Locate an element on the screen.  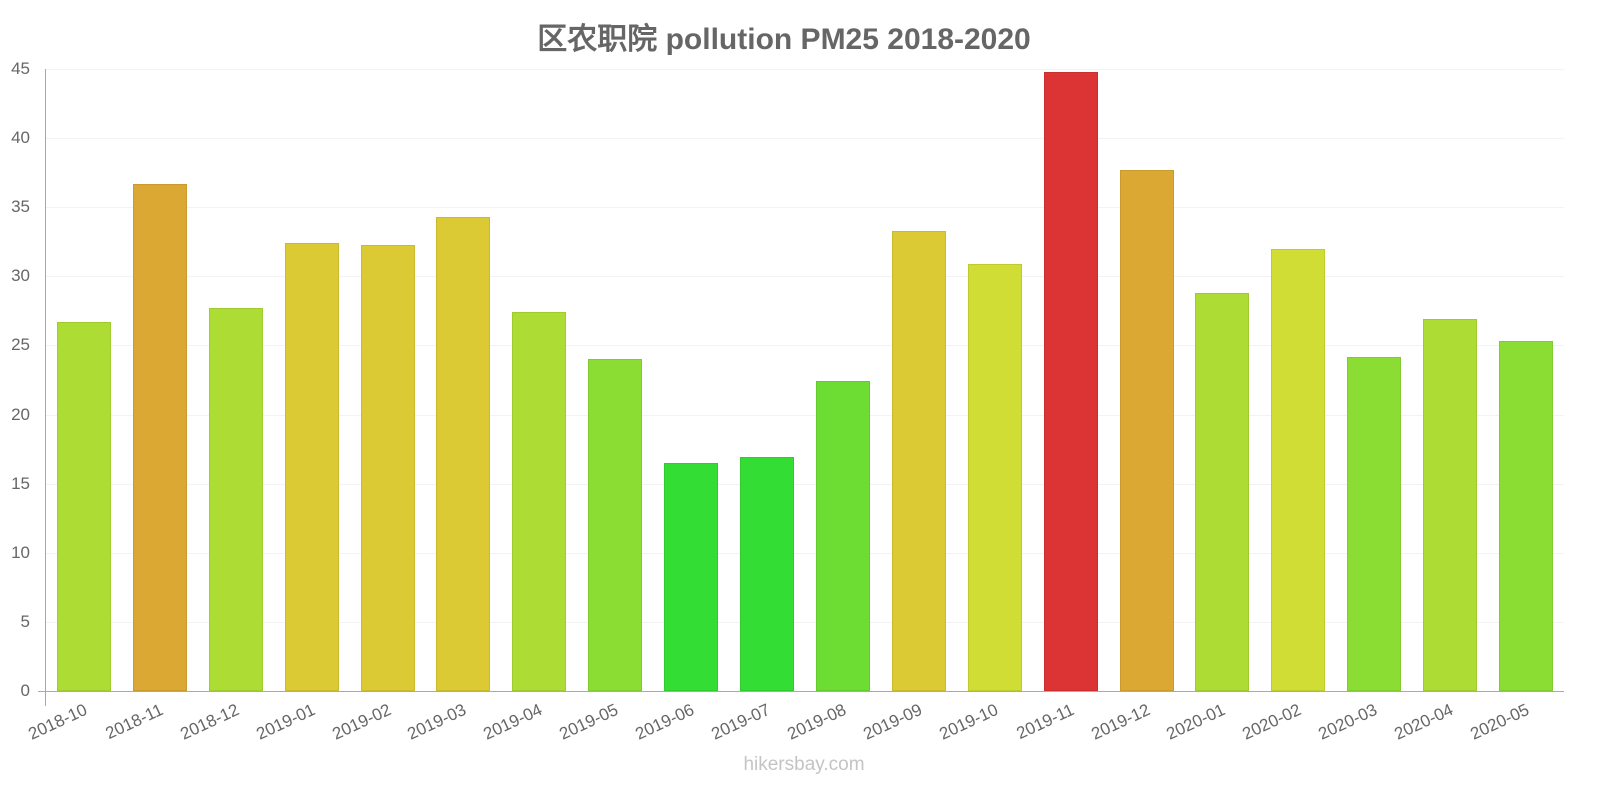
x-tick-label: 2019-06 is located at coordinates (665, 722).